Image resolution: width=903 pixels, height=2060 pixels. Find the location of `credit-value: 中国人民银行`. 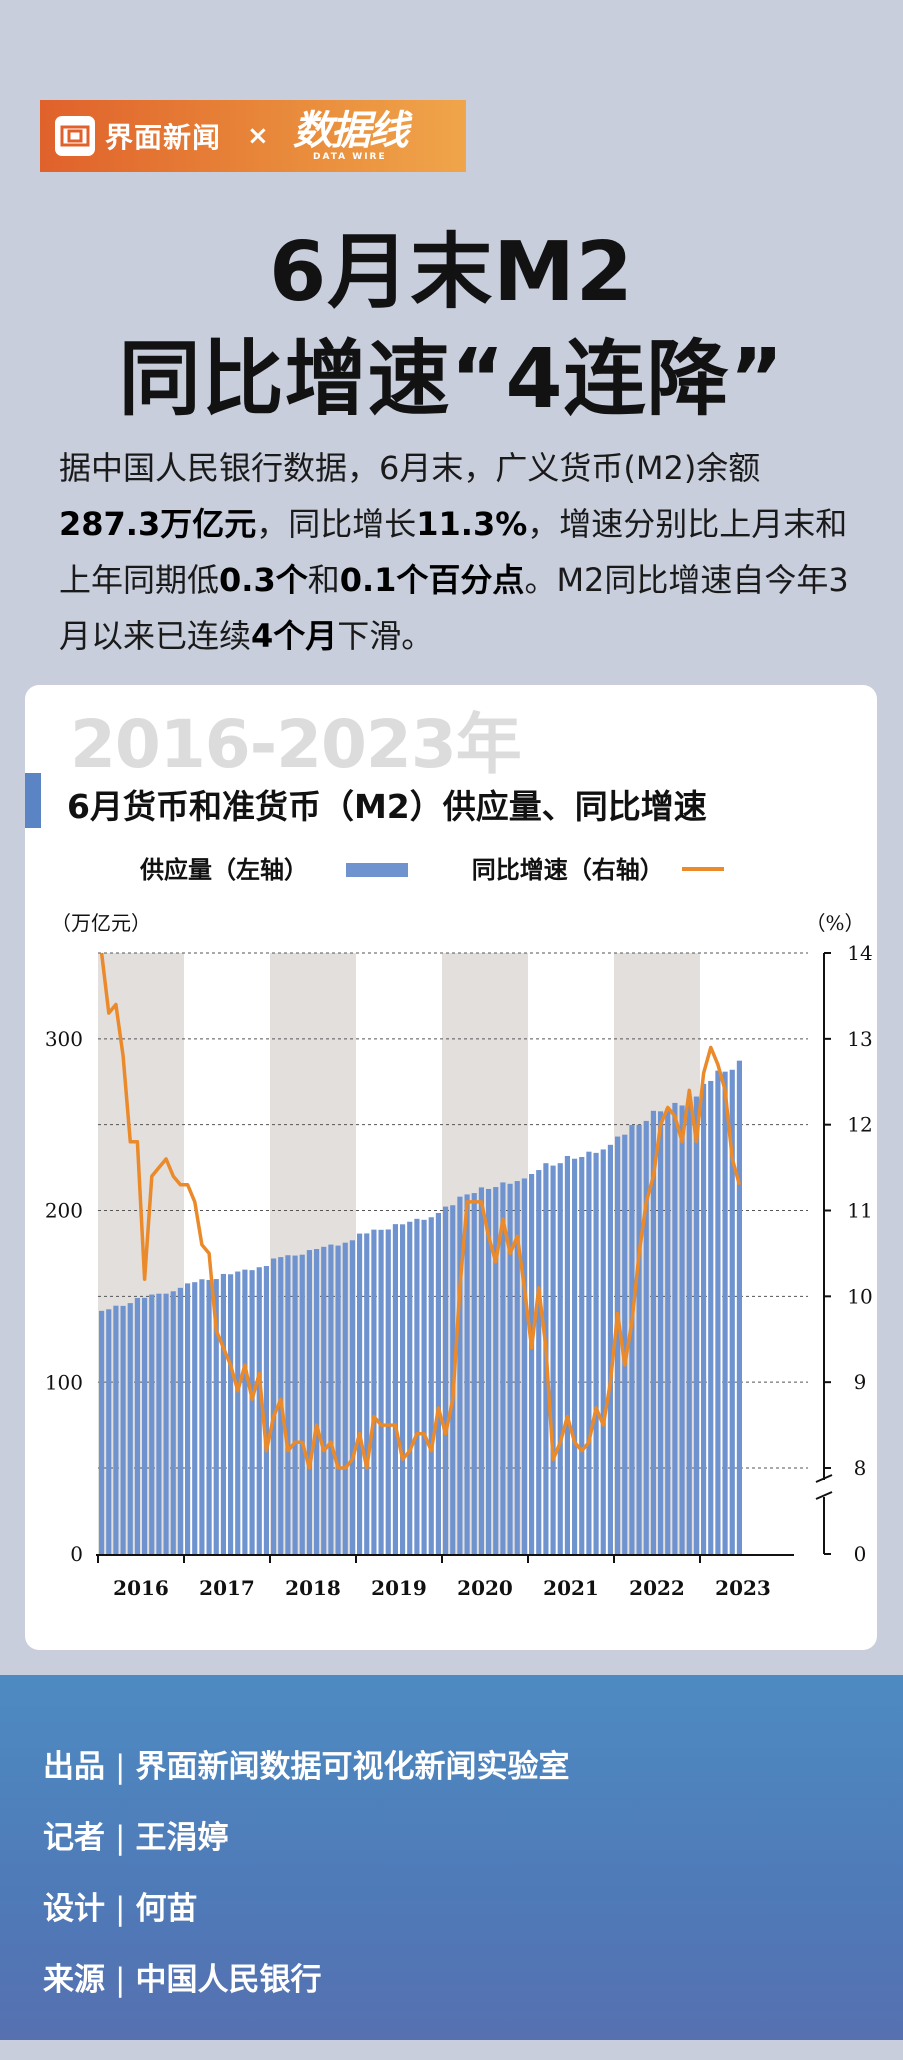

credit-value: 中国人民银行 is located at coordinates (228, 1980).